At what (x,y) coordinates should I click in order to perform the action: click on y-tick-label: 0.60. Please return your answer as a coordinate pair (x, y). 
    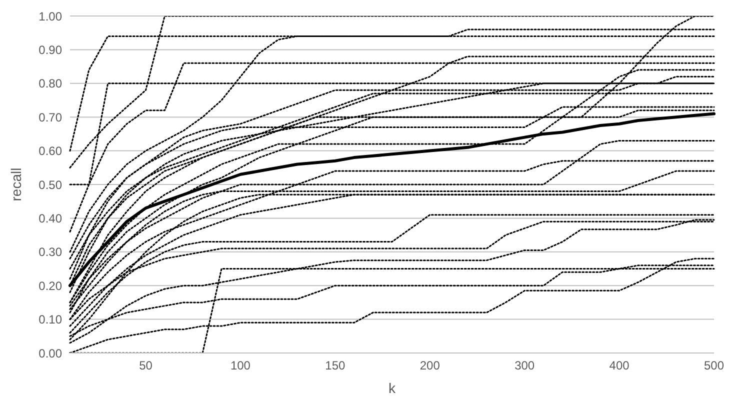
    Looking at the image, I should click on (50, 151).